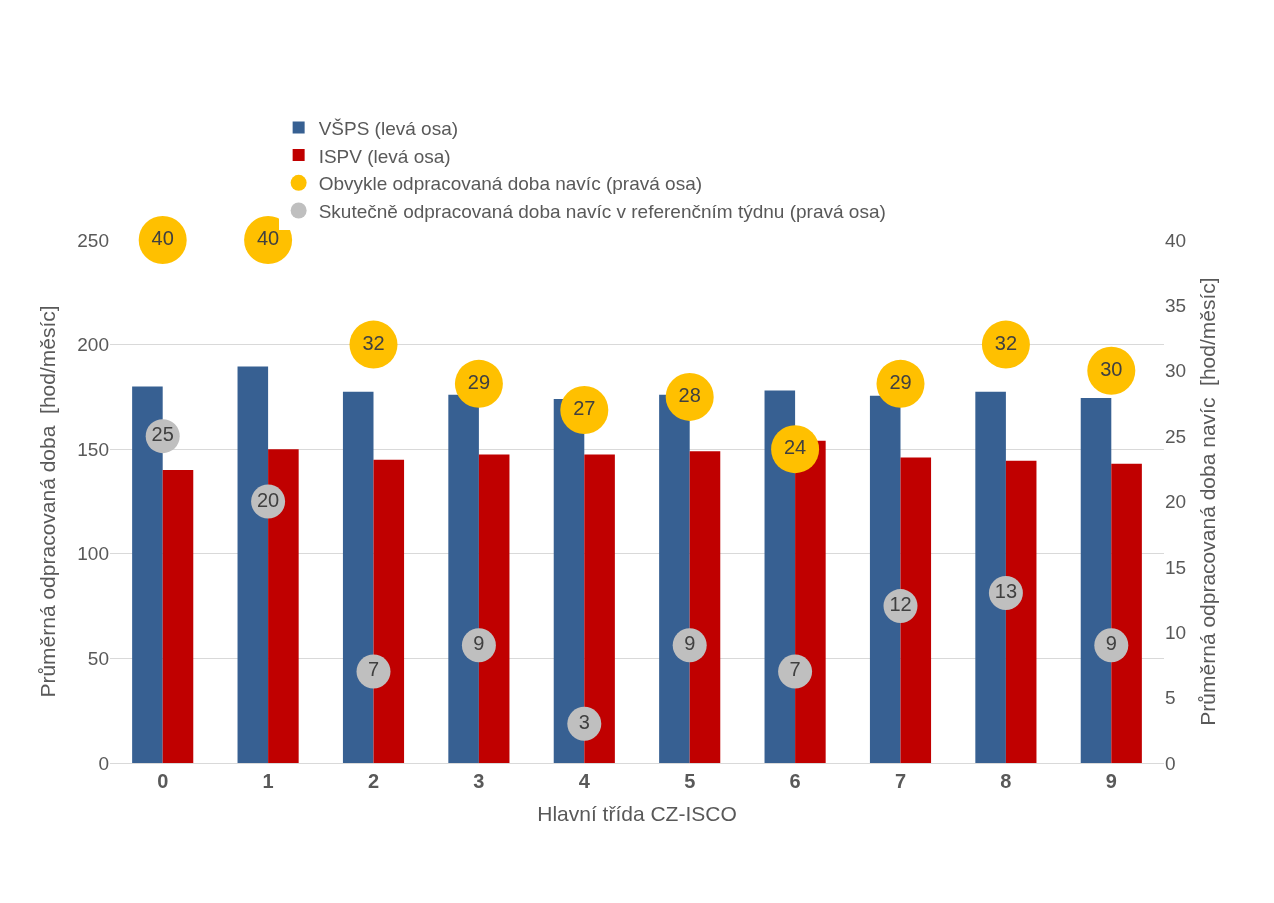 This screenshot has width=1274, height=903. What do you see at coordinates (689, 394) in the screenshot?
I see `data-label: 28` at bounding box center [689, 394].